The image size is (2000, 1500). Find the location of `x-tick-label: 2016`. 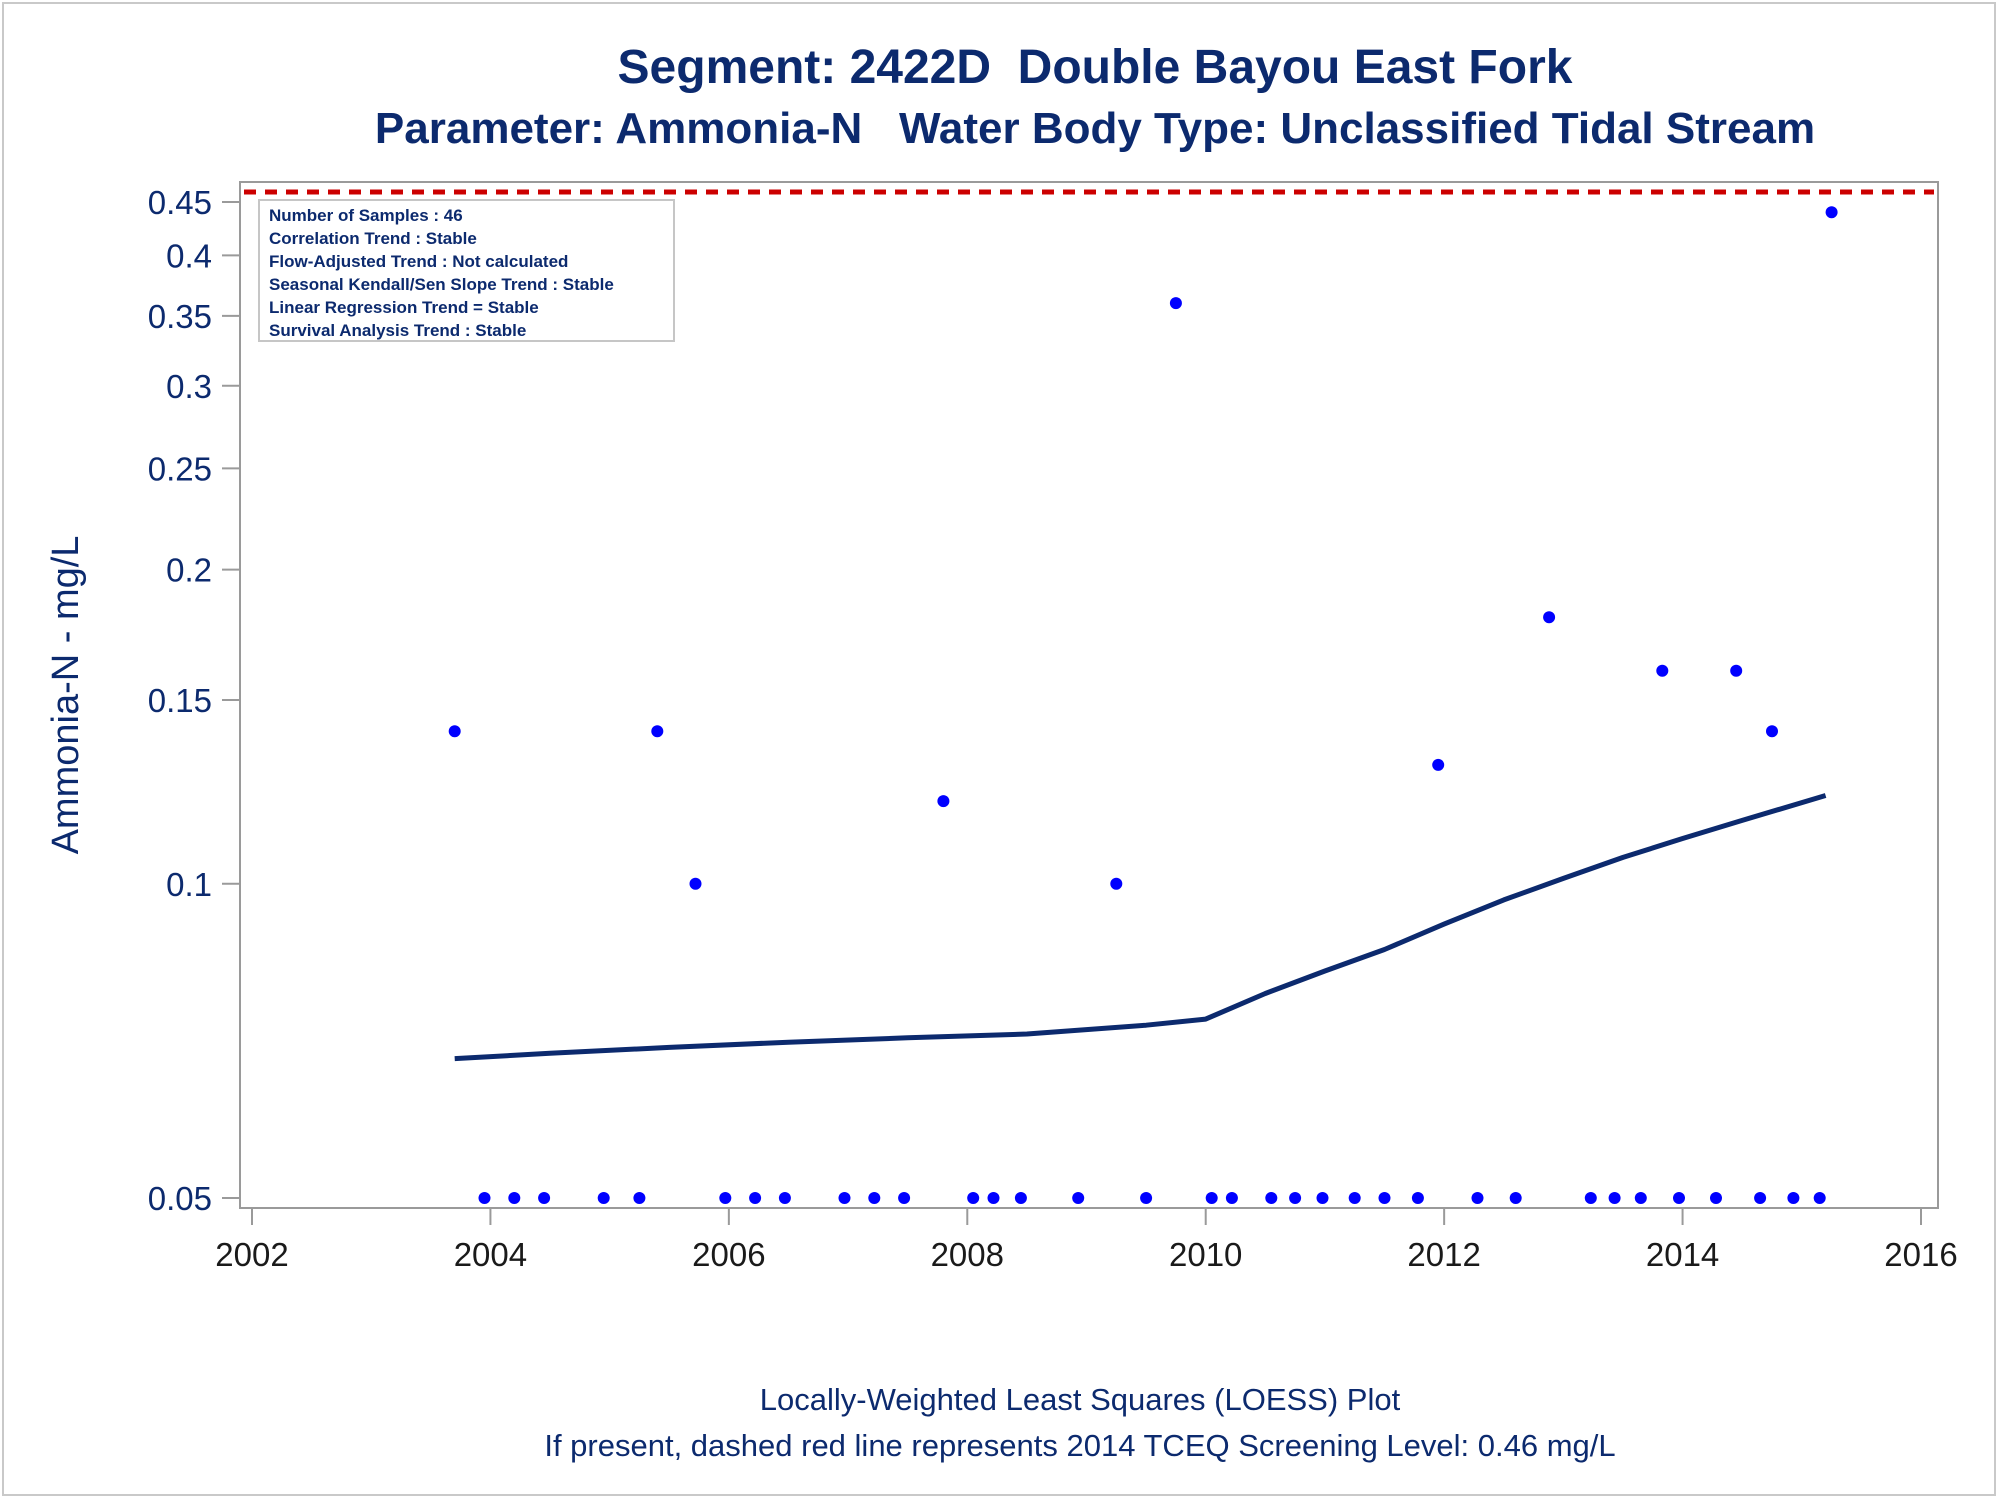

x-tick-label: 2016 is located at coordinates (1920, 1254).